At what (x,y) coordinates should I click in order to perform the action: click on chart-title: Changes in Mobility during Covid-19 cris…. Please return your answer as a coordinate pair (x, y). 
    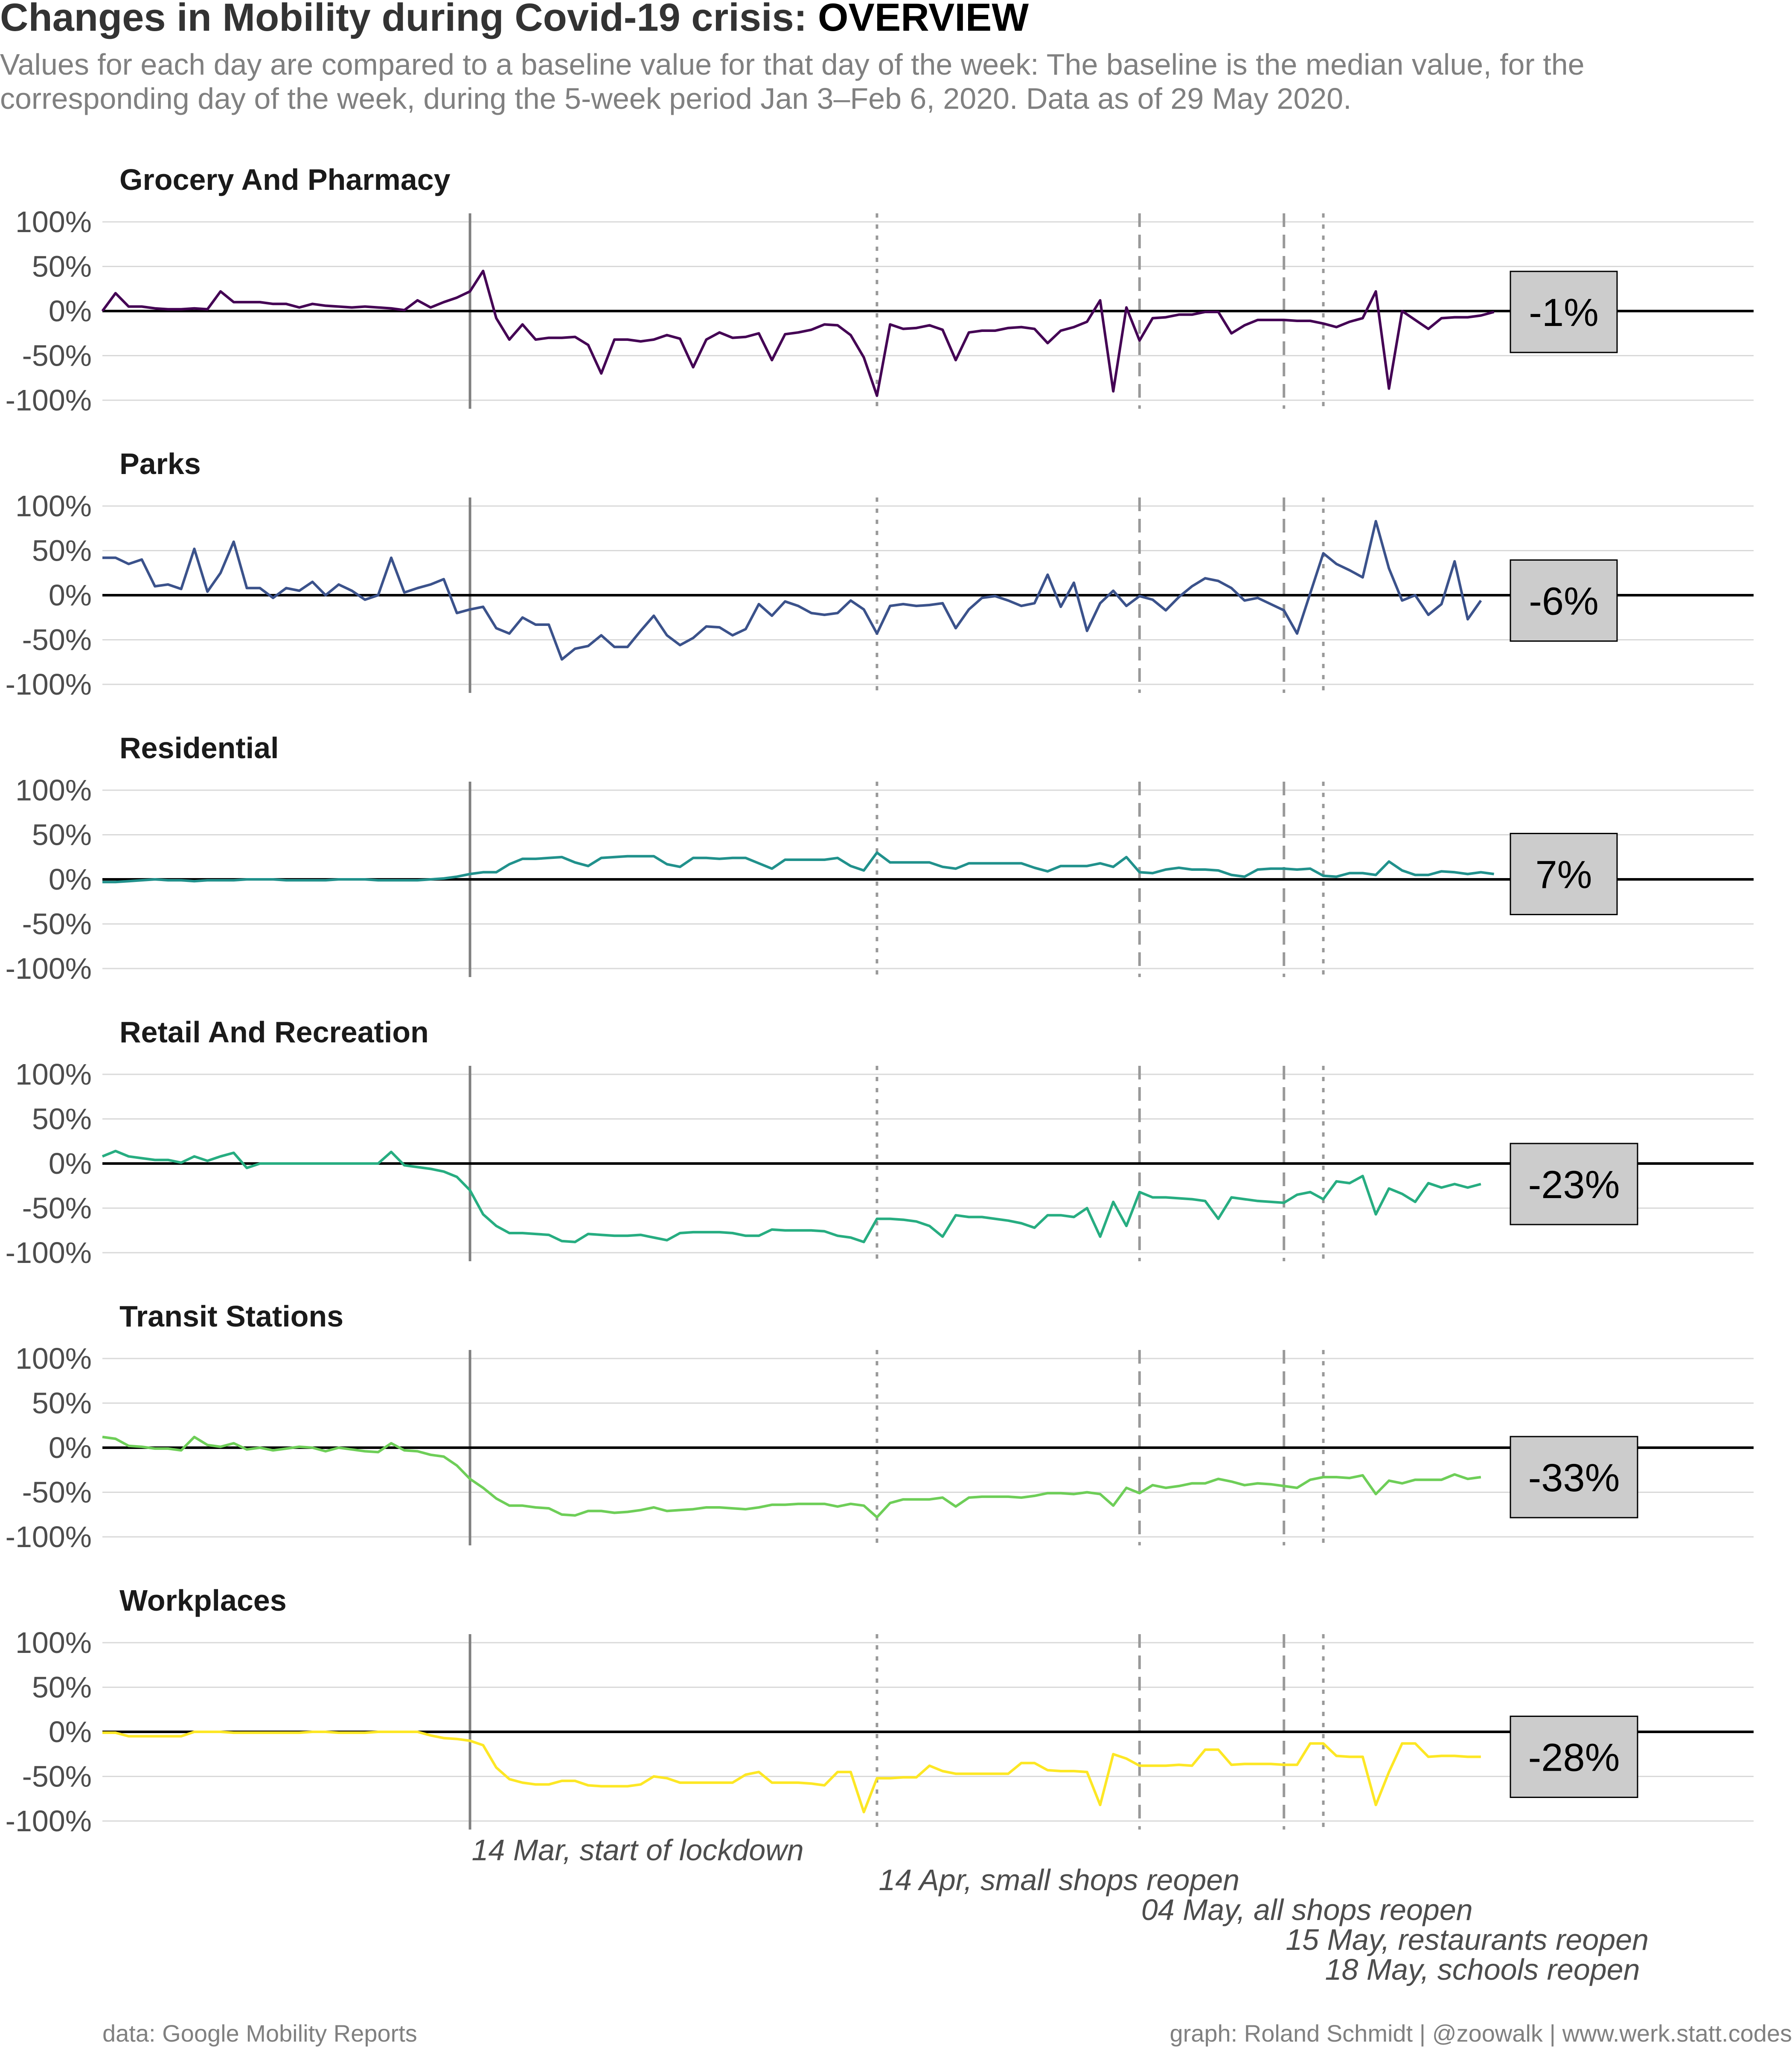
    Looking at the image, I should click on (514, 19).